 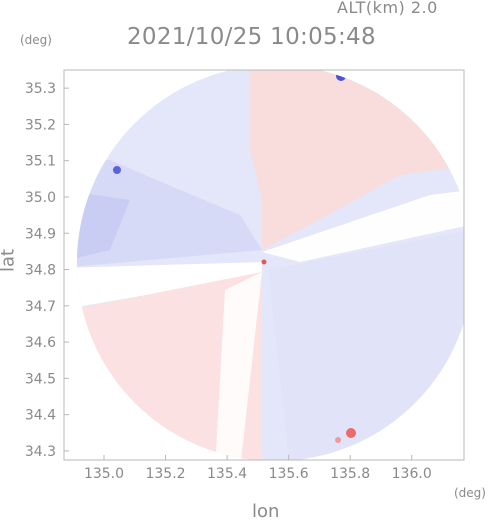 I want to click on y-axis-unit: (deg), so click(x=36, y=40).